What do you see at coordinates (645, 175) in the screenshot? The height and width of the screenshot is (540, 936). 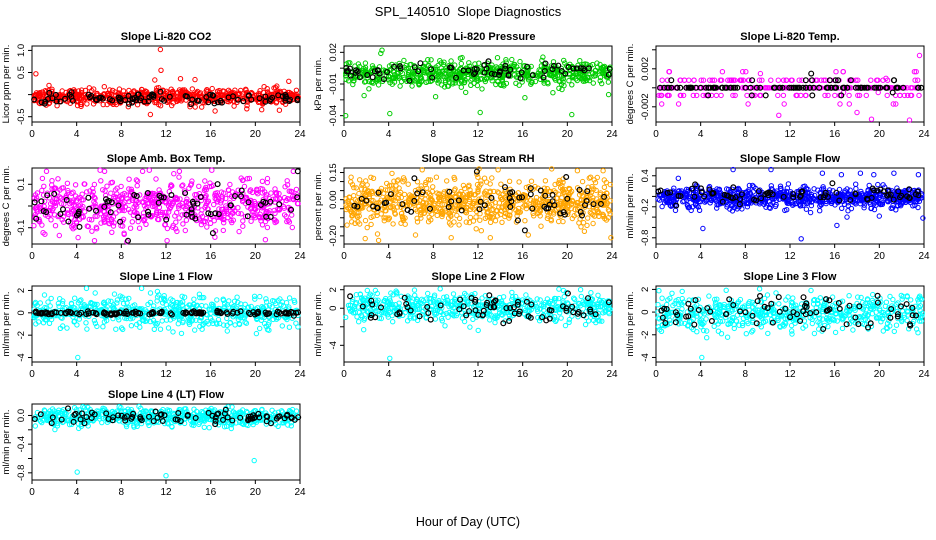 I see `y-tick-label: 0.4` at bounding box center [645, 175].